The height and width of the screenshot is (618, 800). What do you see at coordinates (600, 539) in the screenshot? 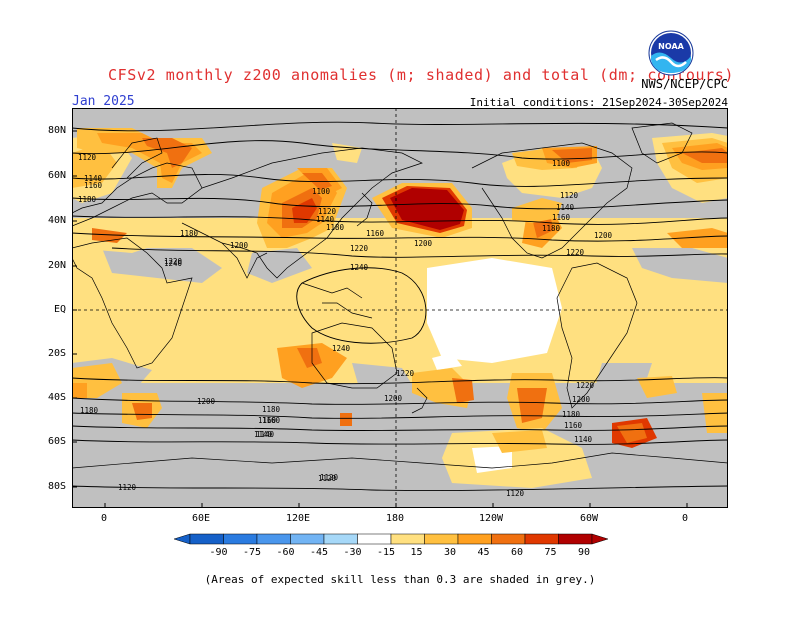
I see `colorbar-max-arrow` at bounding box center [600, 539].